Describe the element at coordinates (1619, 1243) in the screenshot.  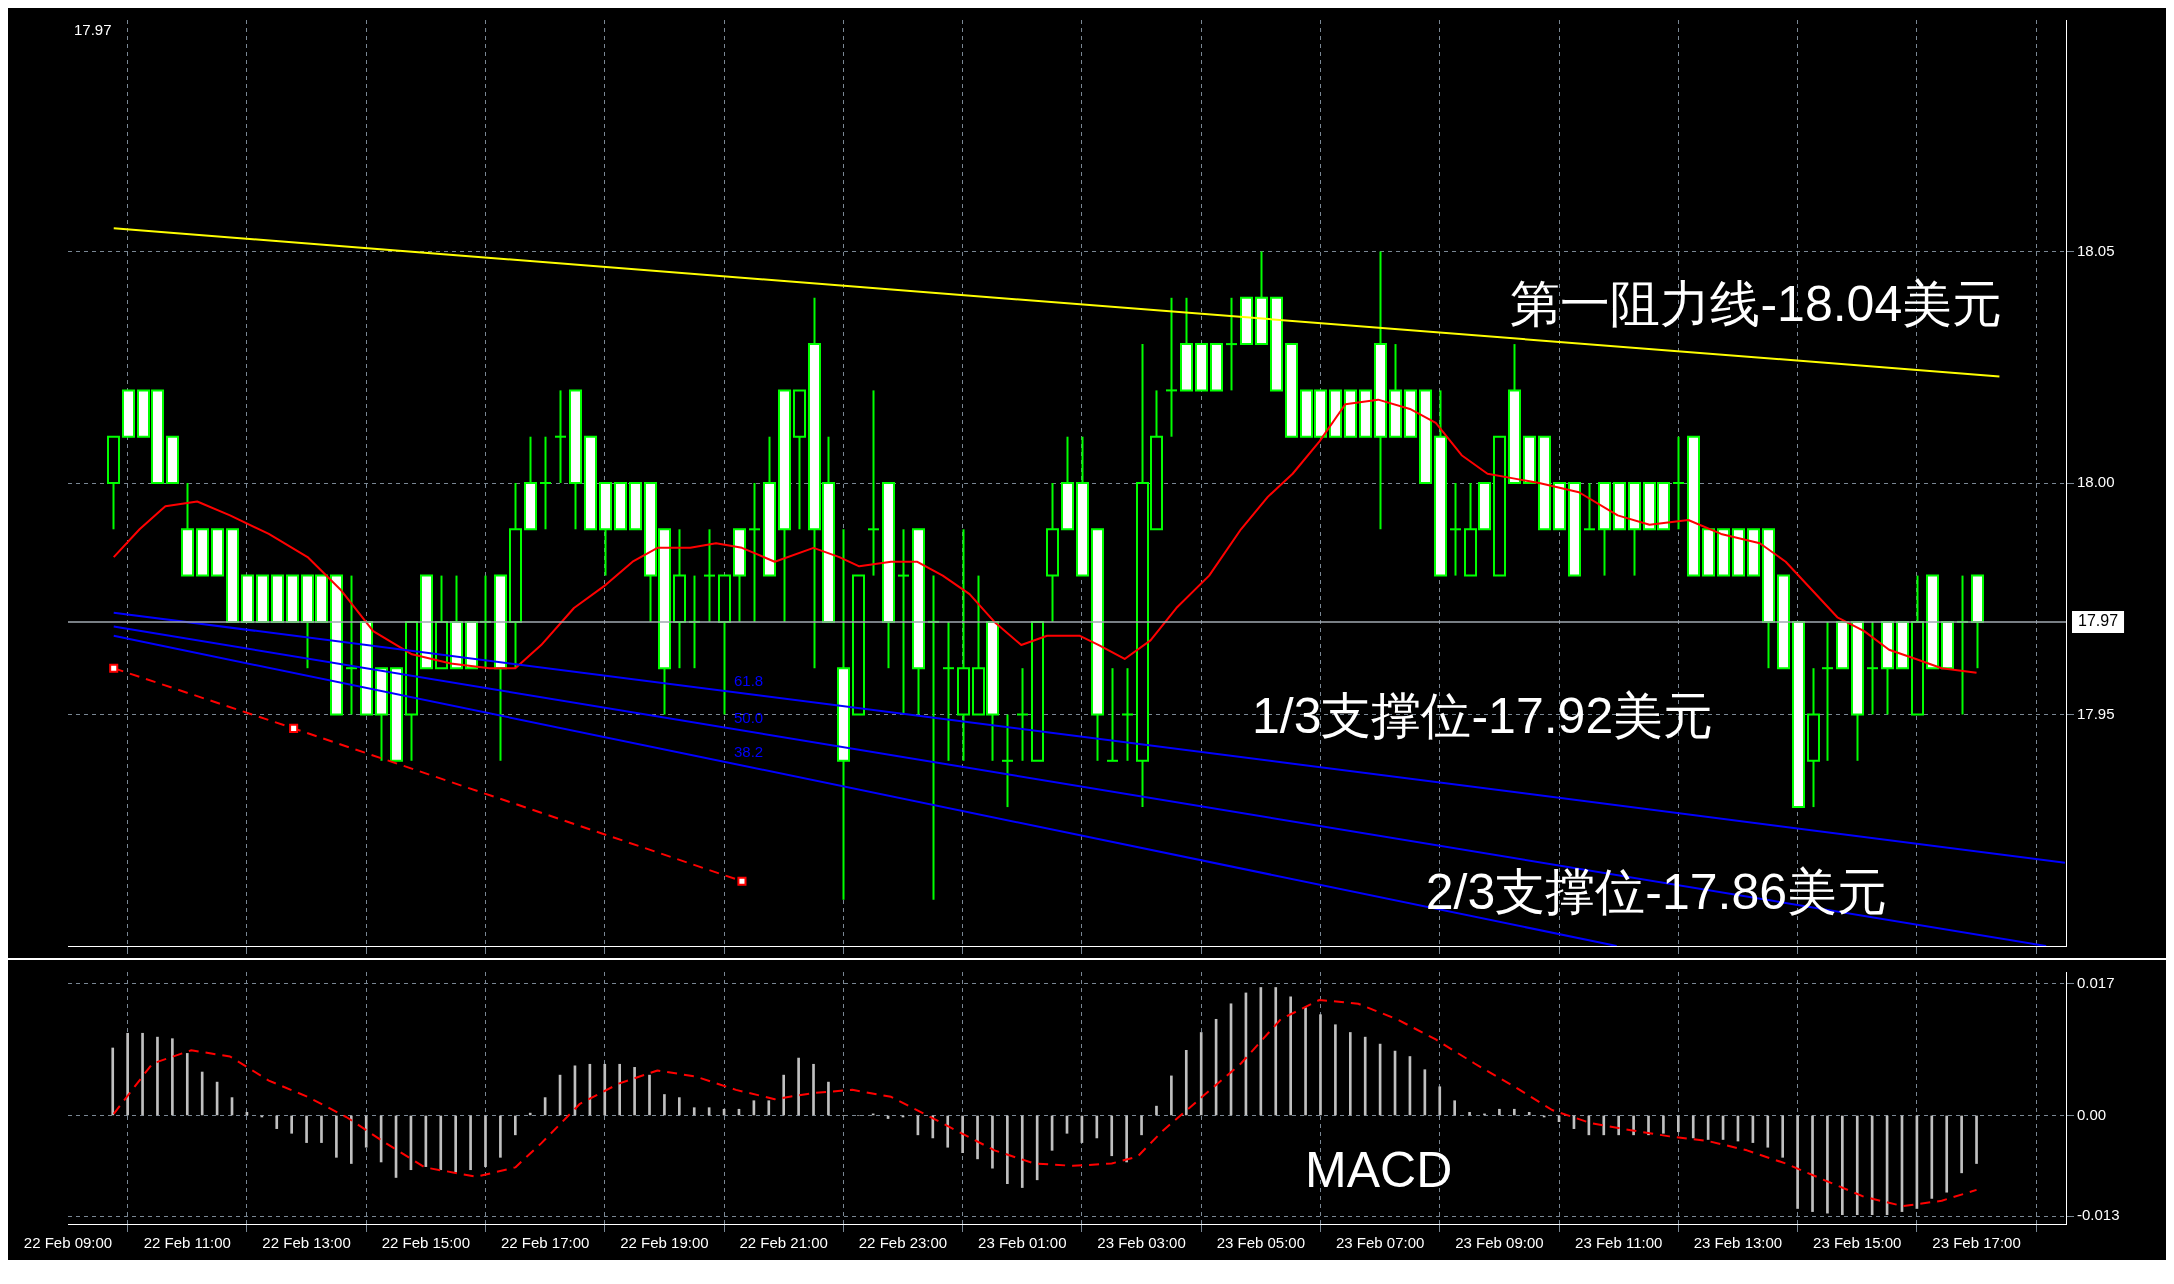
I see `x-tick-label: 23 Feb 11:00` at that location.